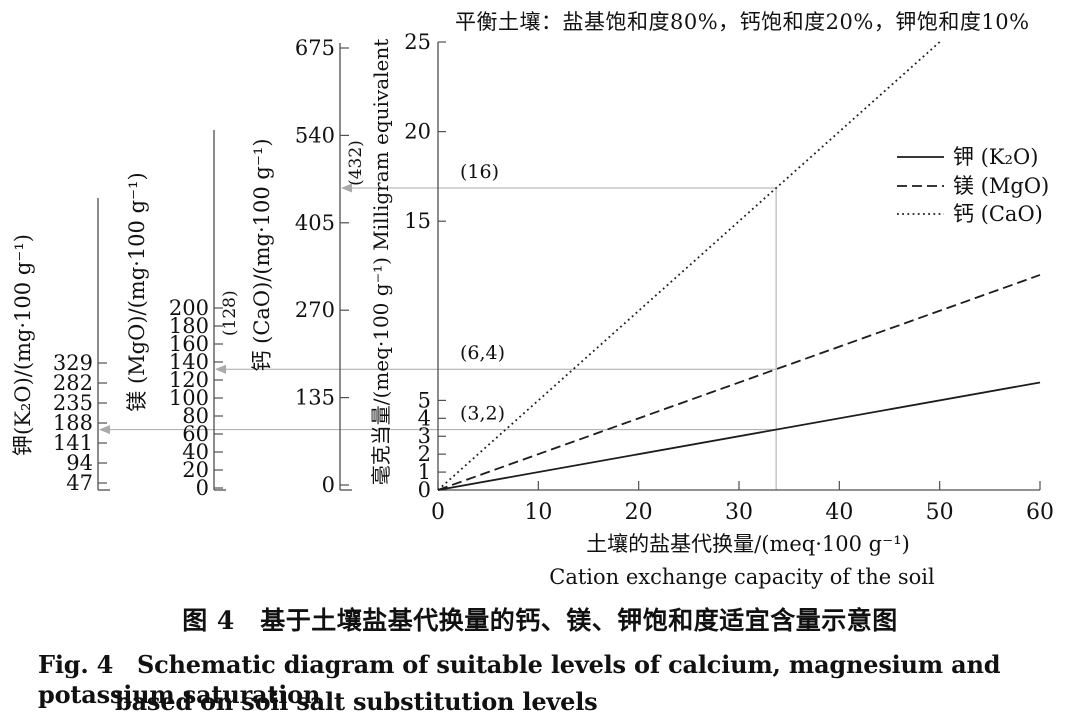 The height and width of the screenshot is (727, 1080). What do you see at coordinates (839, 512) in the screenshot?
I see `x-tick-label: 40` at bounding box center [839, 512].